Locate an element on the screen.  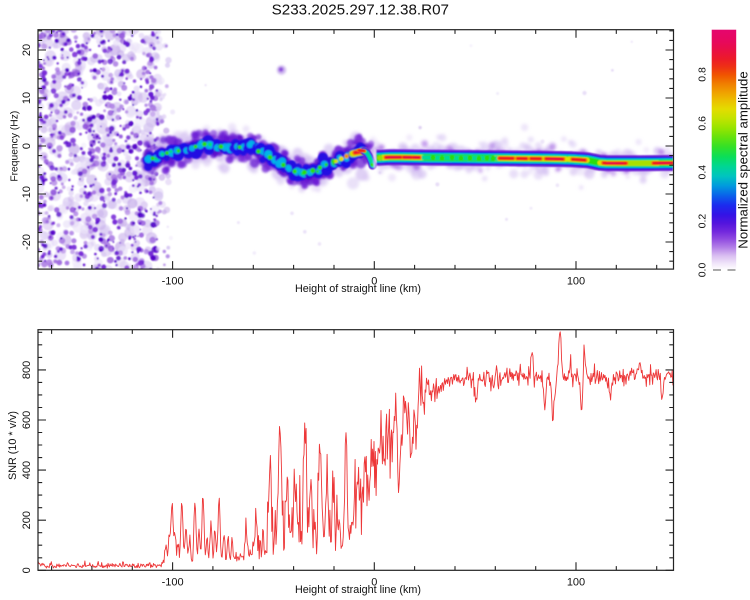
svg-text: Frequency (Hz) is located at coordinates (15, 146).